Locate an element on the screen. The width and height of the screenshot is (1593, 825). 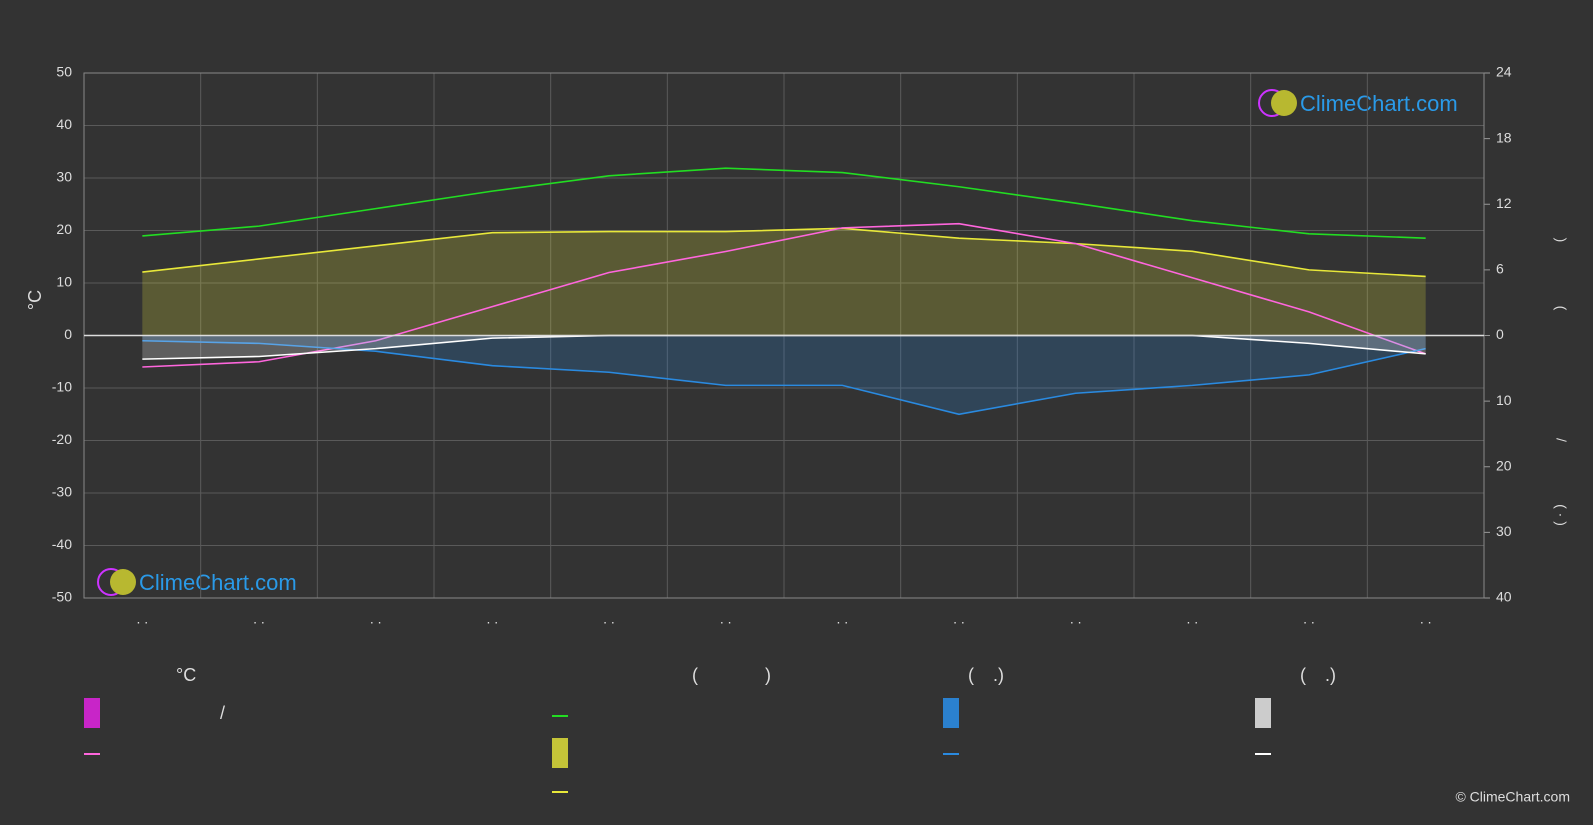
y3-tick-label: 20 is located at coordinates (1504, 465).